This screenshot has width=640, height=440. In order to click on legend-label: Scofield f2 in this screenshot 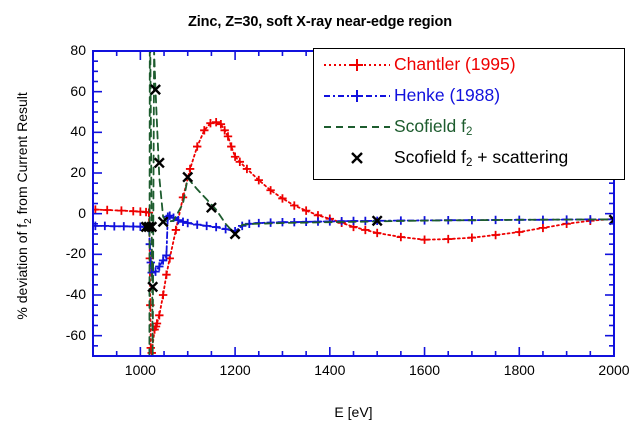, I will do `click(433, 126)`.